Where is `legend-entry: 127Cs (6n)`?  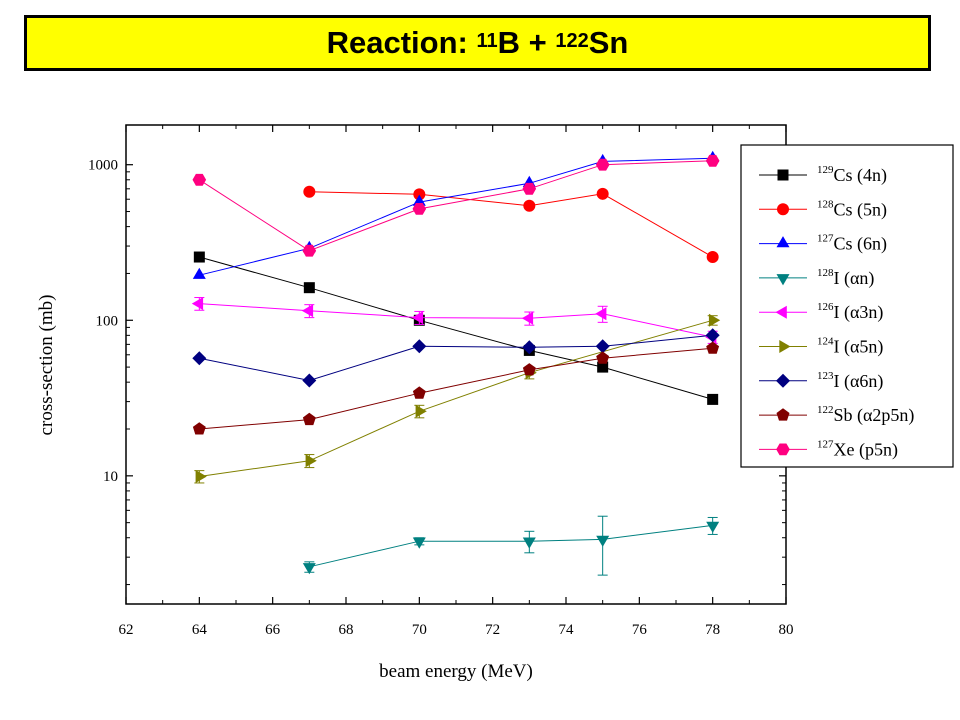
legend-entry: 127Cs (6n) is located at coordinates (823, 244).